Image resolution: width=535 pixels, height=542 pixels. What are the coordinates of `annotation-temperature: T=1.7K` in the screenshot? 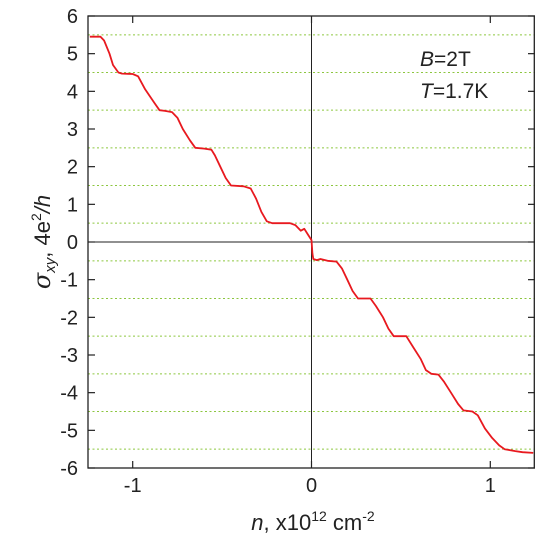 It's located at (454, 91).